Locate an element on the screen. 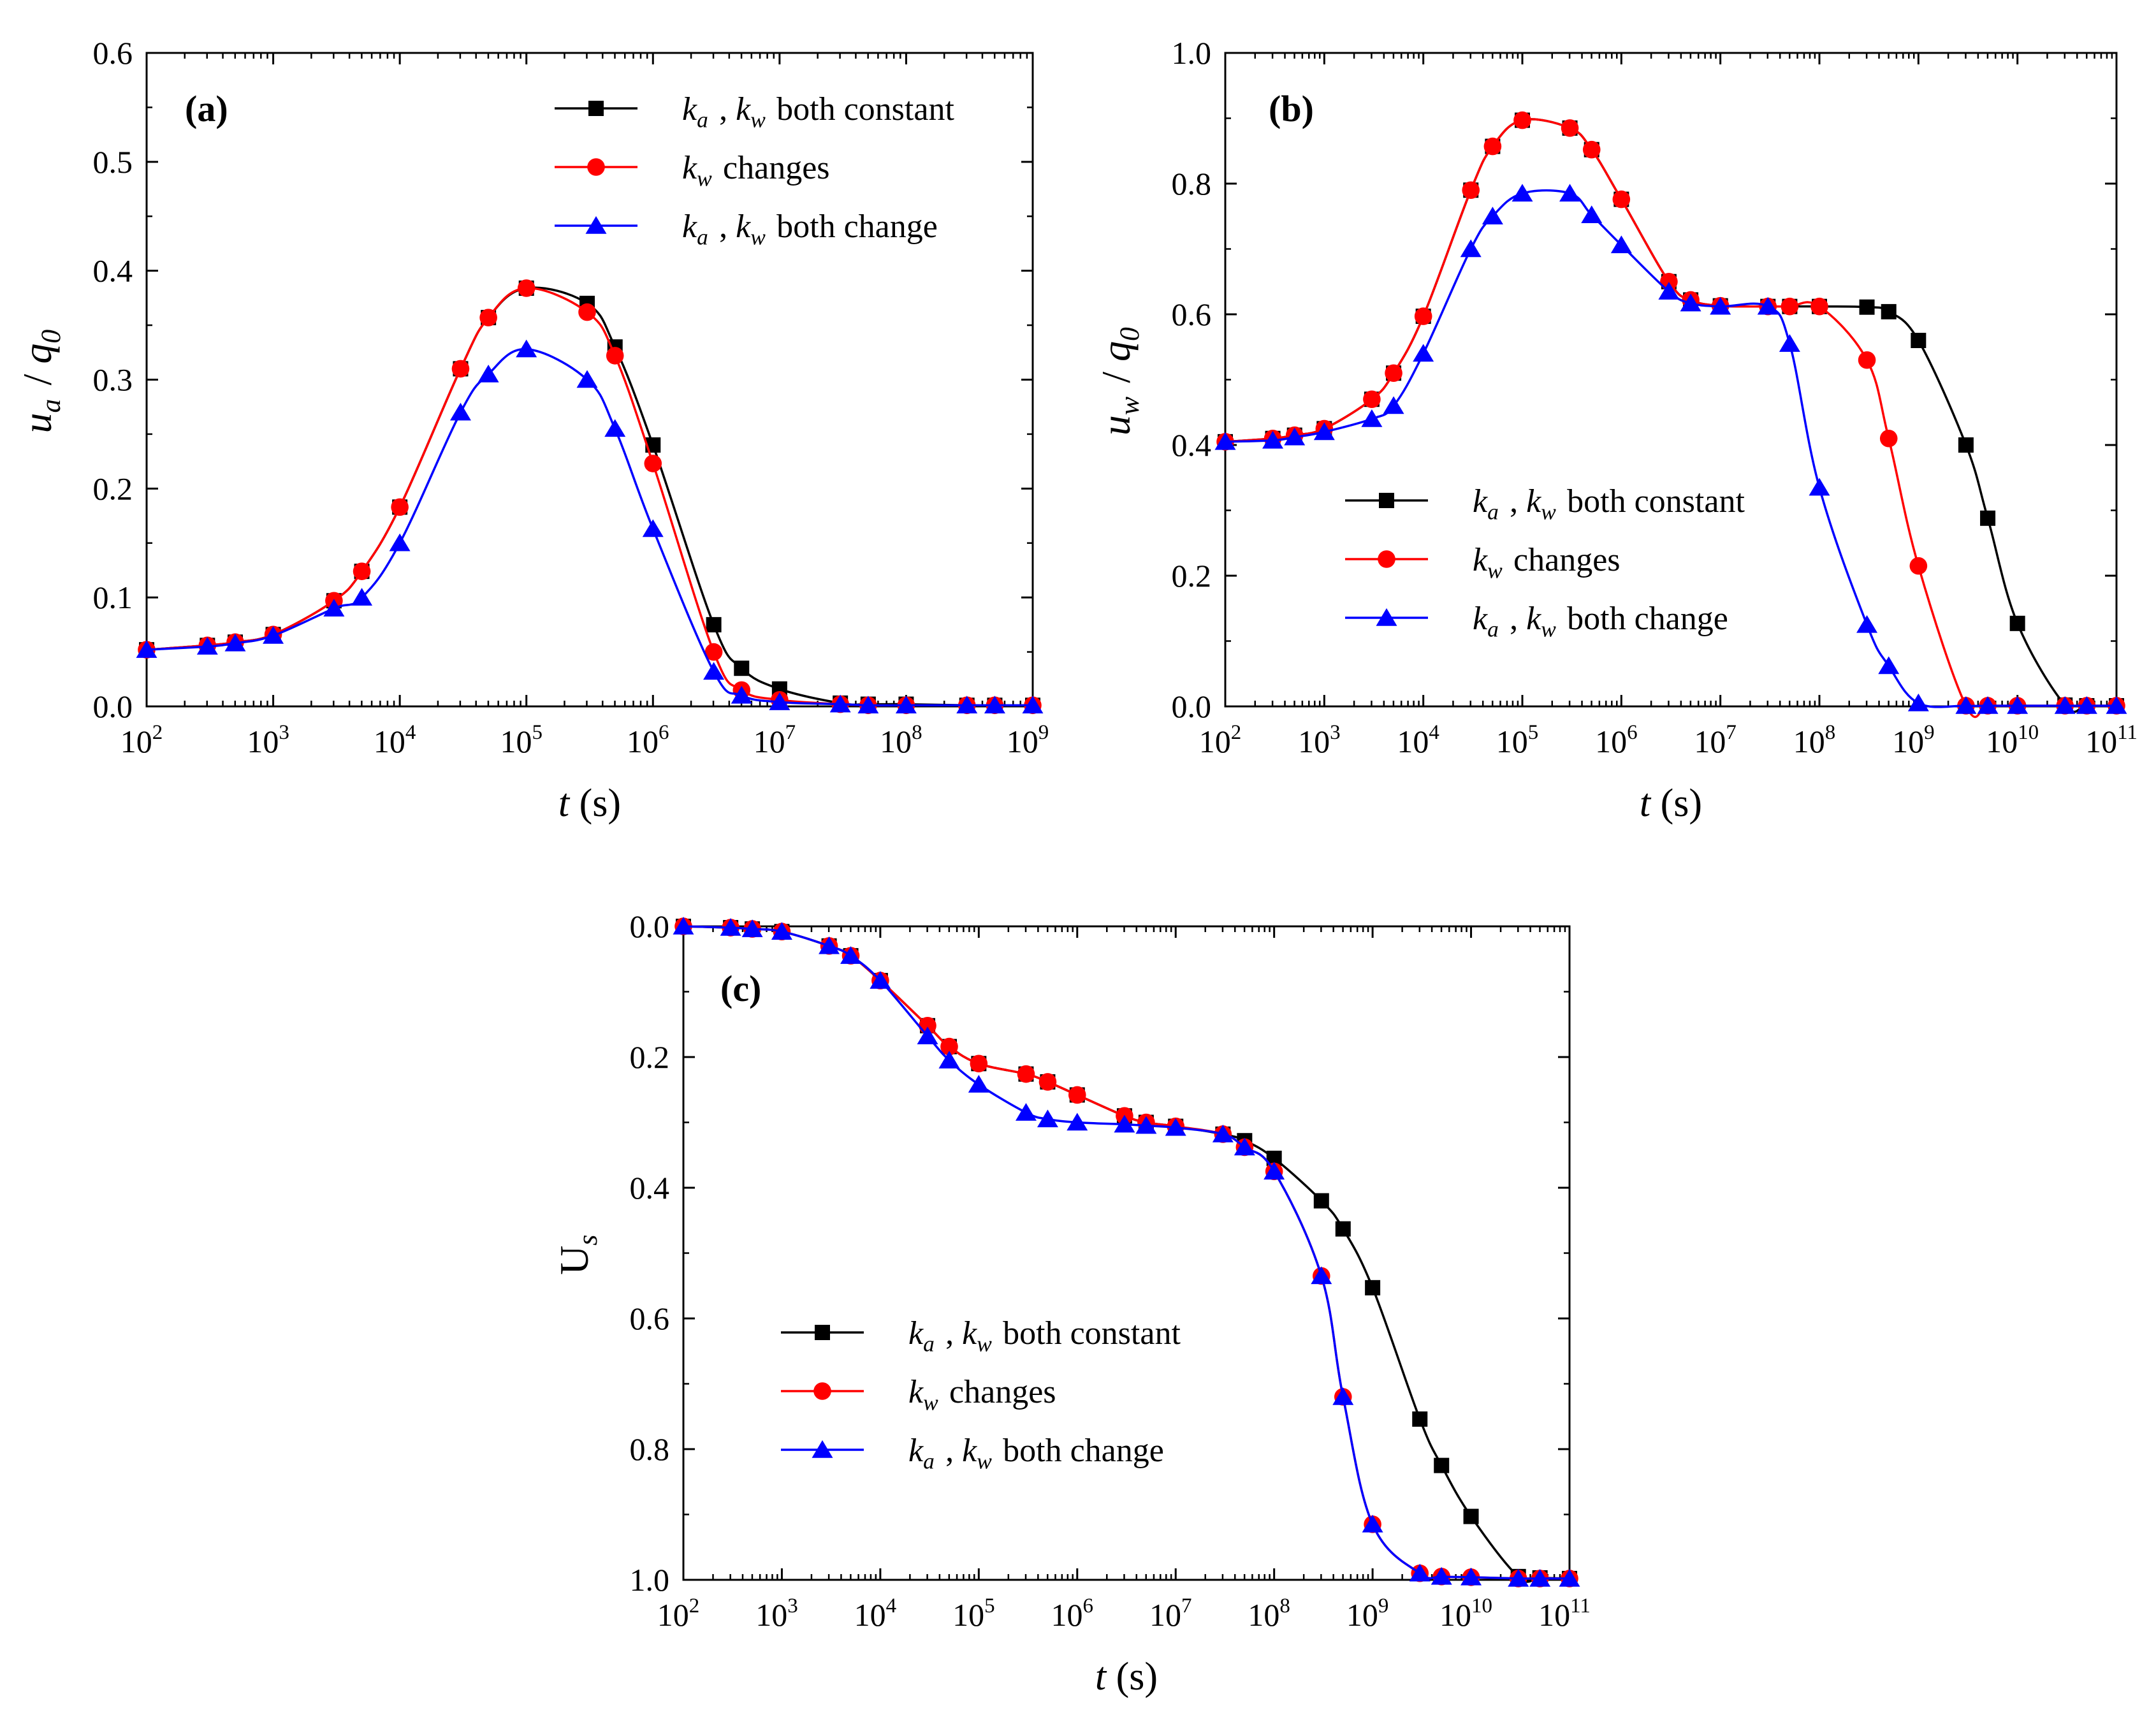 The width and height of the screenshot is (2156, 1722). text-part: U is located at coordinates (574, 1261).